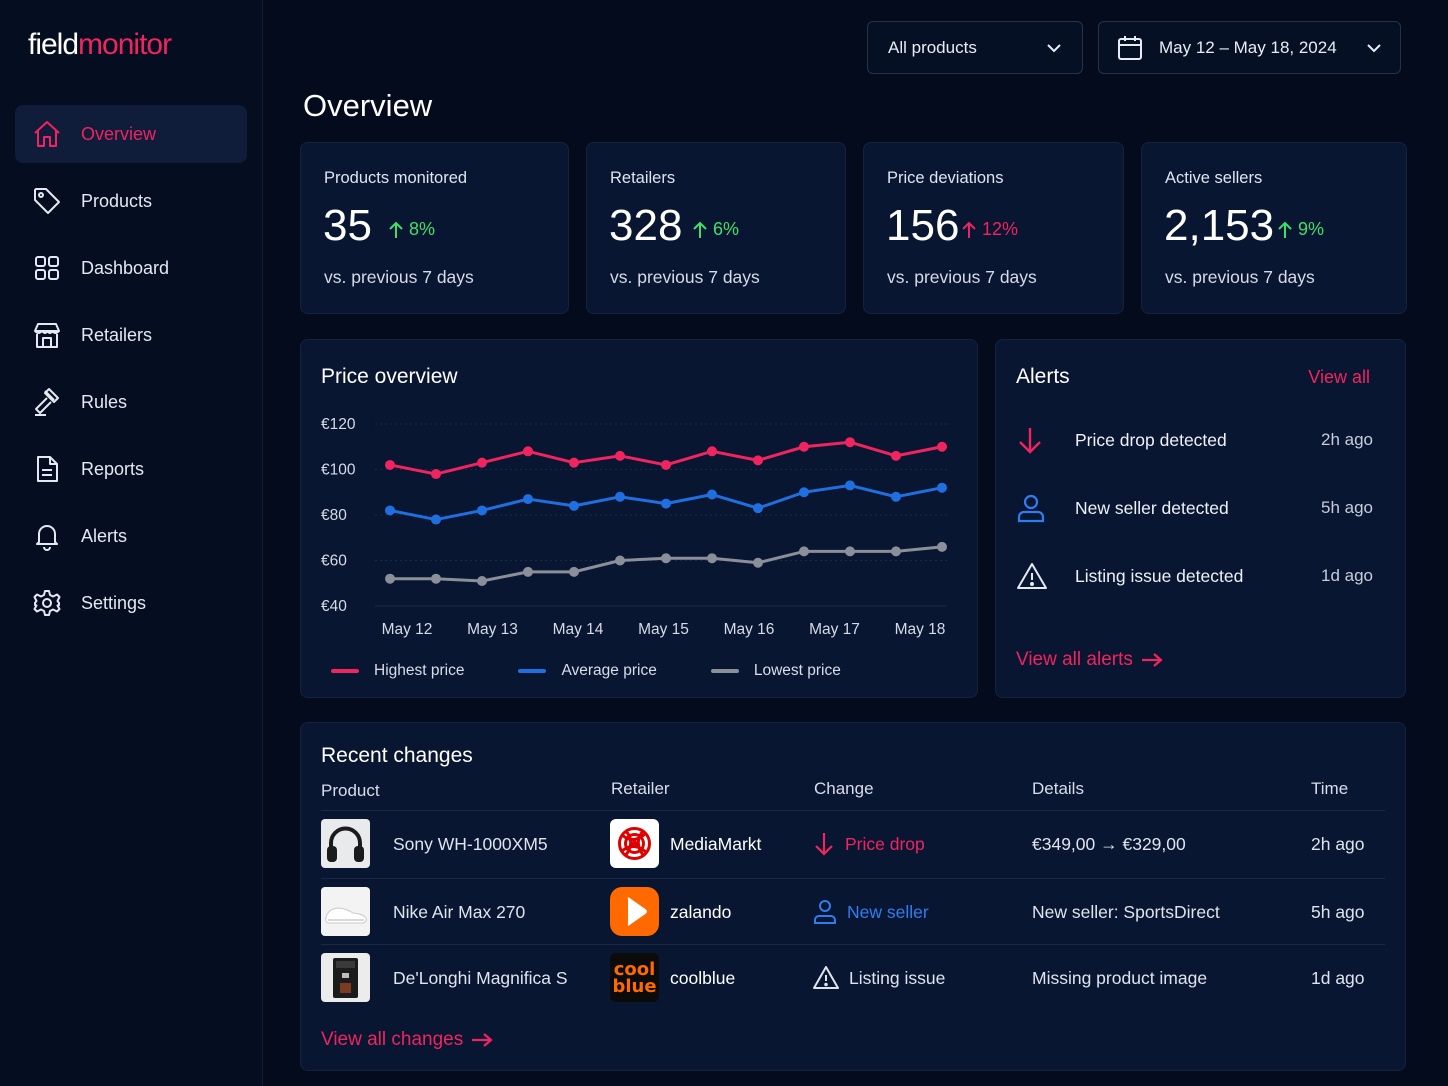  What do you see at coordinates (397, 755) in the screenshot?
I see `recent-changes-title: Recent changes` at bounding box center [397, 755].